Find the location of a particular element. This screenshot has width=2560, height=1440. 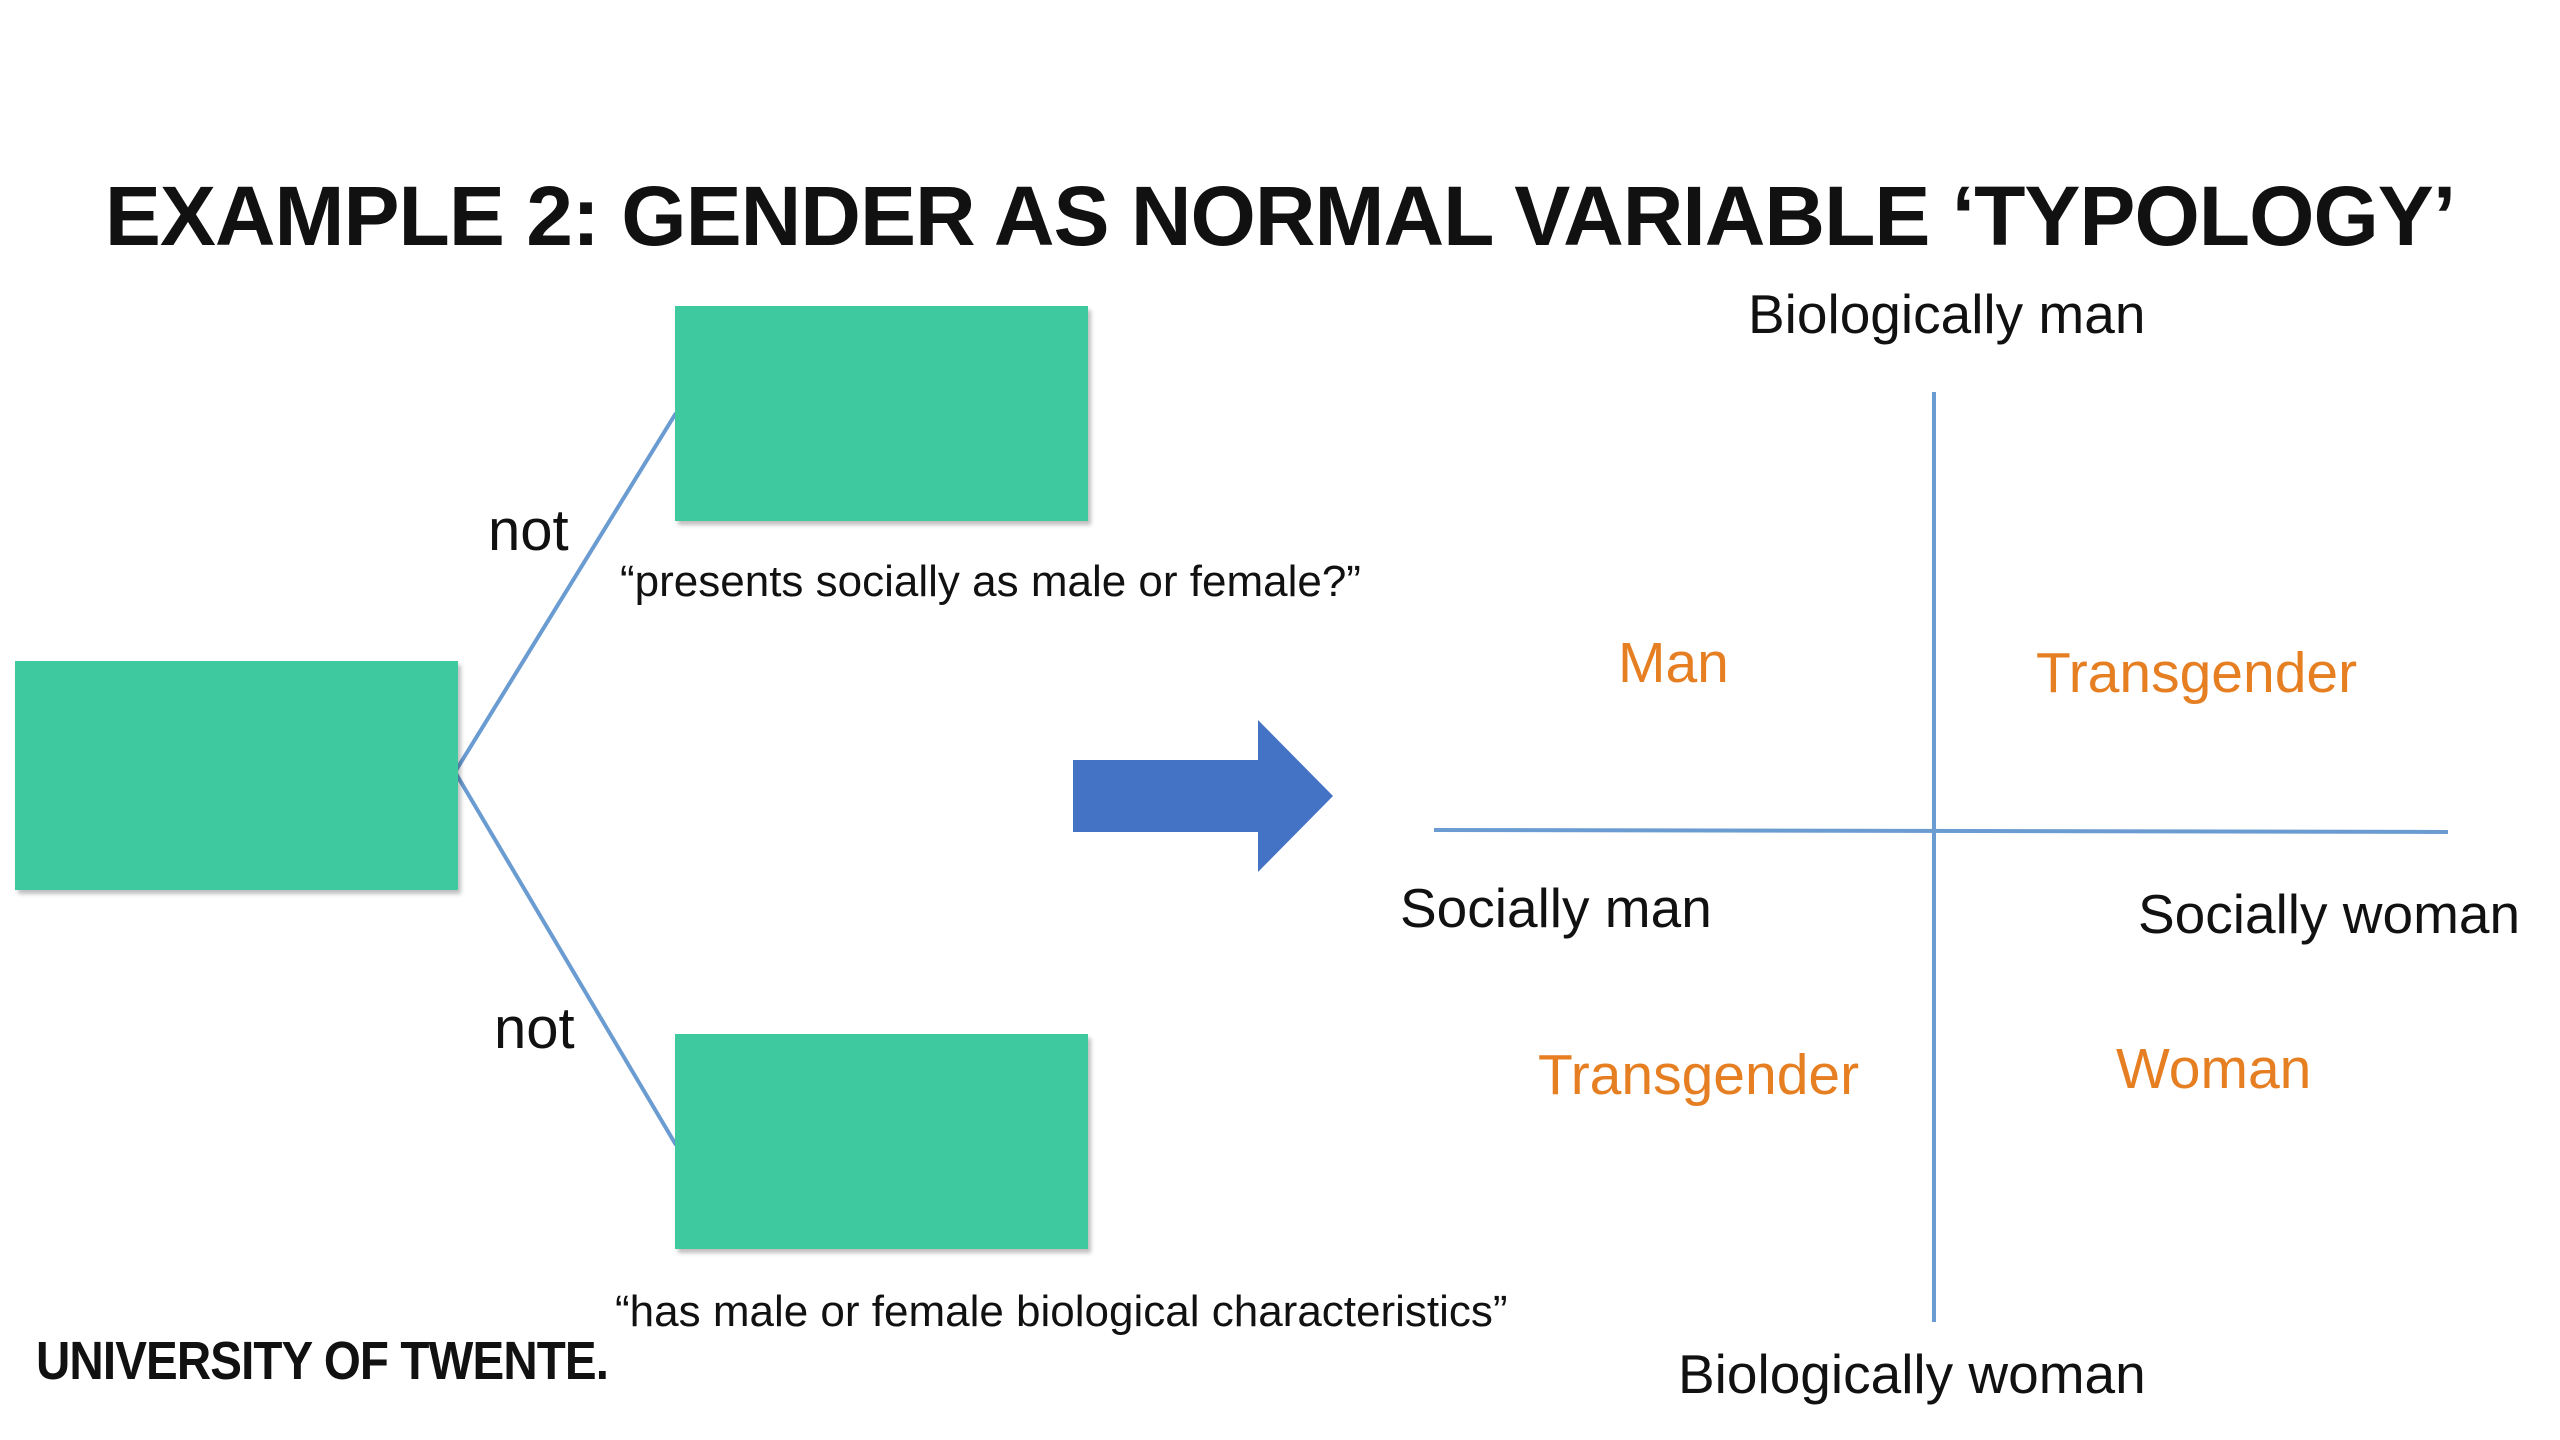

horizontal-axis-line is located at coordinates (1941, 831).